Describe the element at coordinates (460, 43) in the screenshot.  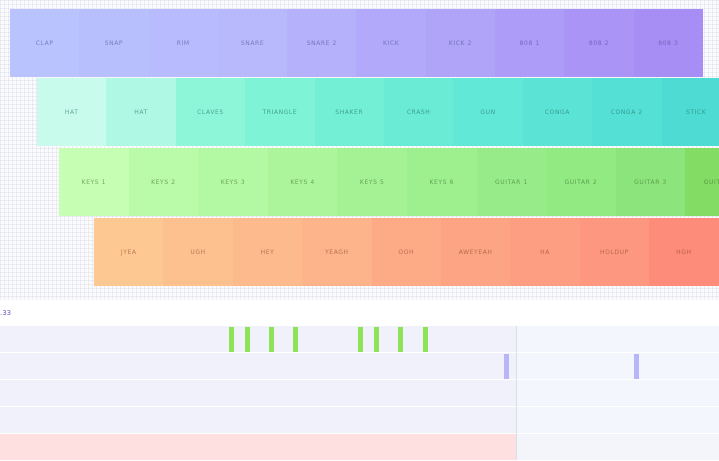
I see `sample-pad: KICK 2` at that location.